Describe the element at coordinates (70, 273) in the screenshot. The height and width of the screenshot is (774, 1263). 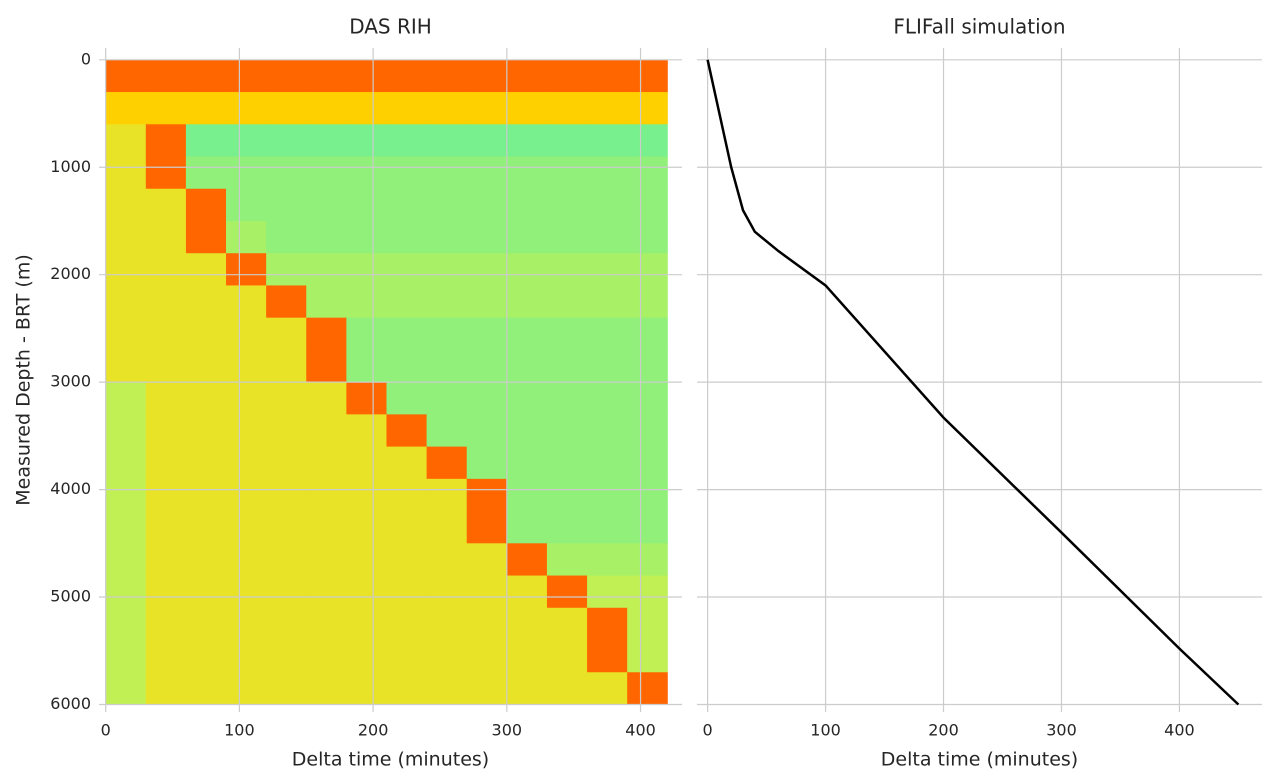
I see `y-tick-label: 2000` at that location.